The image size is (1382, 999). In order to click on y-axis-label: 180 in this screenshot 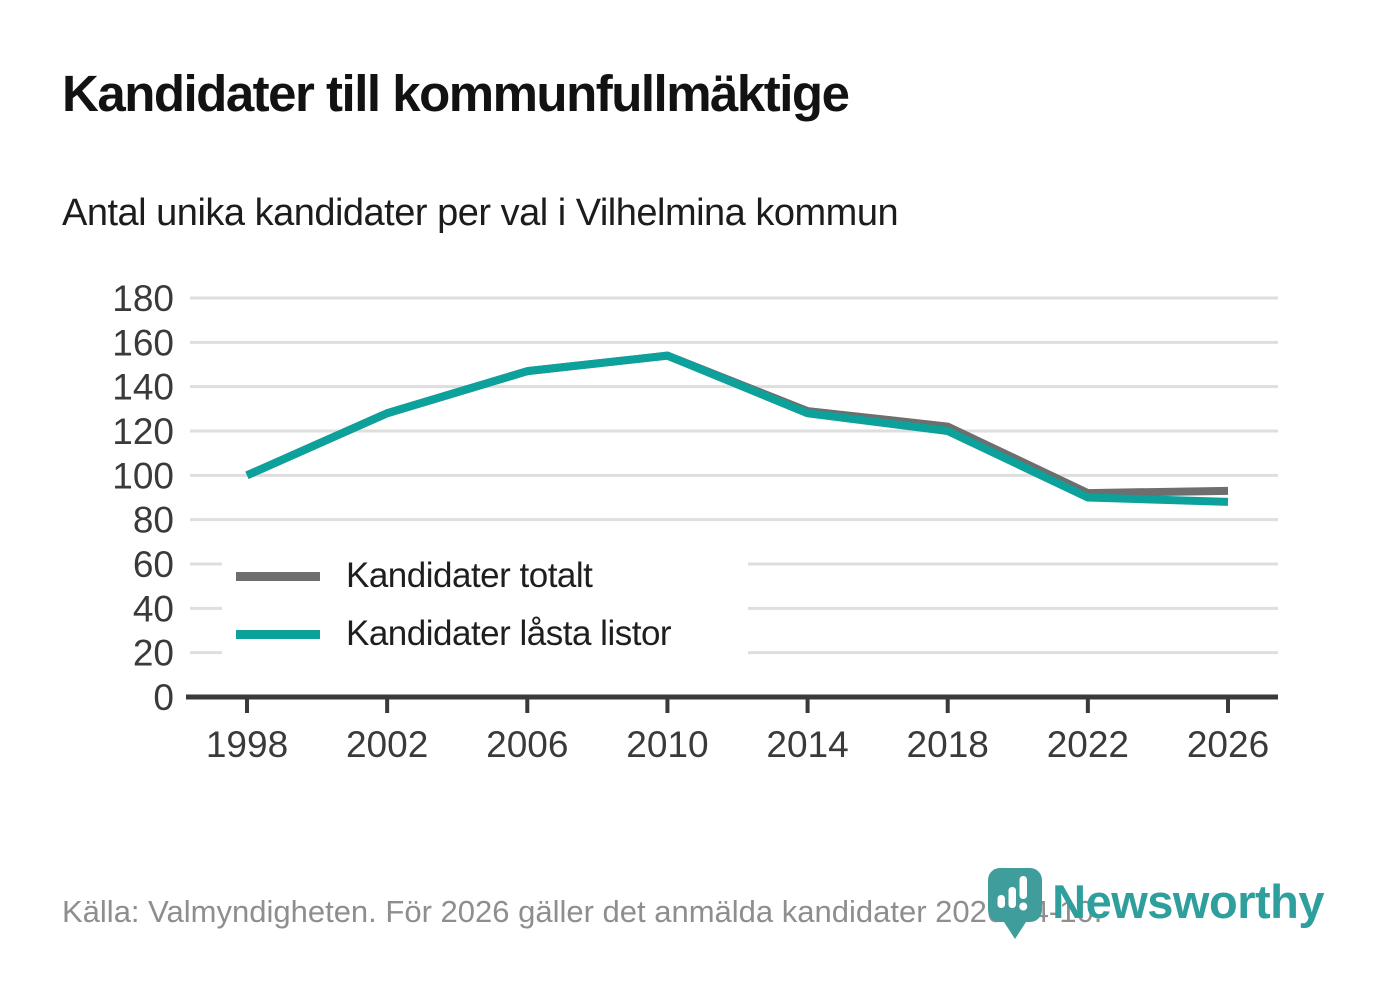, I will do `click(143, 298)`.